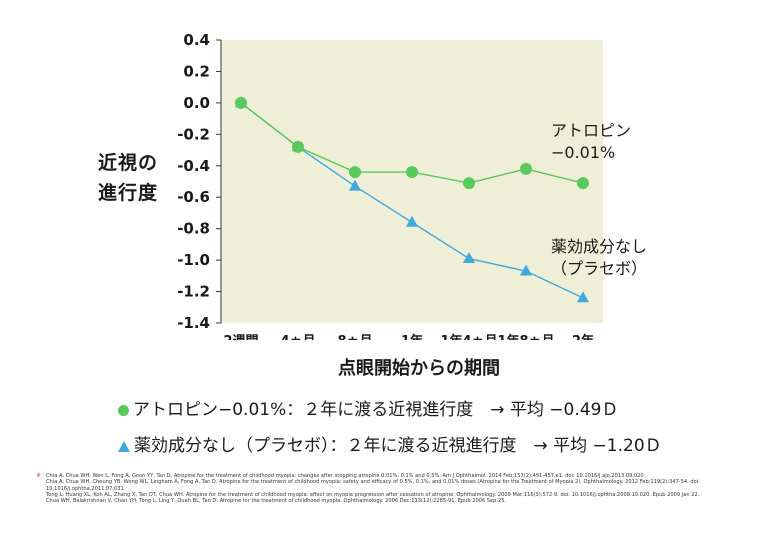 The image size is (770, 544). What do you see at coordinates (193, 292) in the screenshot?
I see `y-tick-label: -1.2` at bounding box center [193, 292].